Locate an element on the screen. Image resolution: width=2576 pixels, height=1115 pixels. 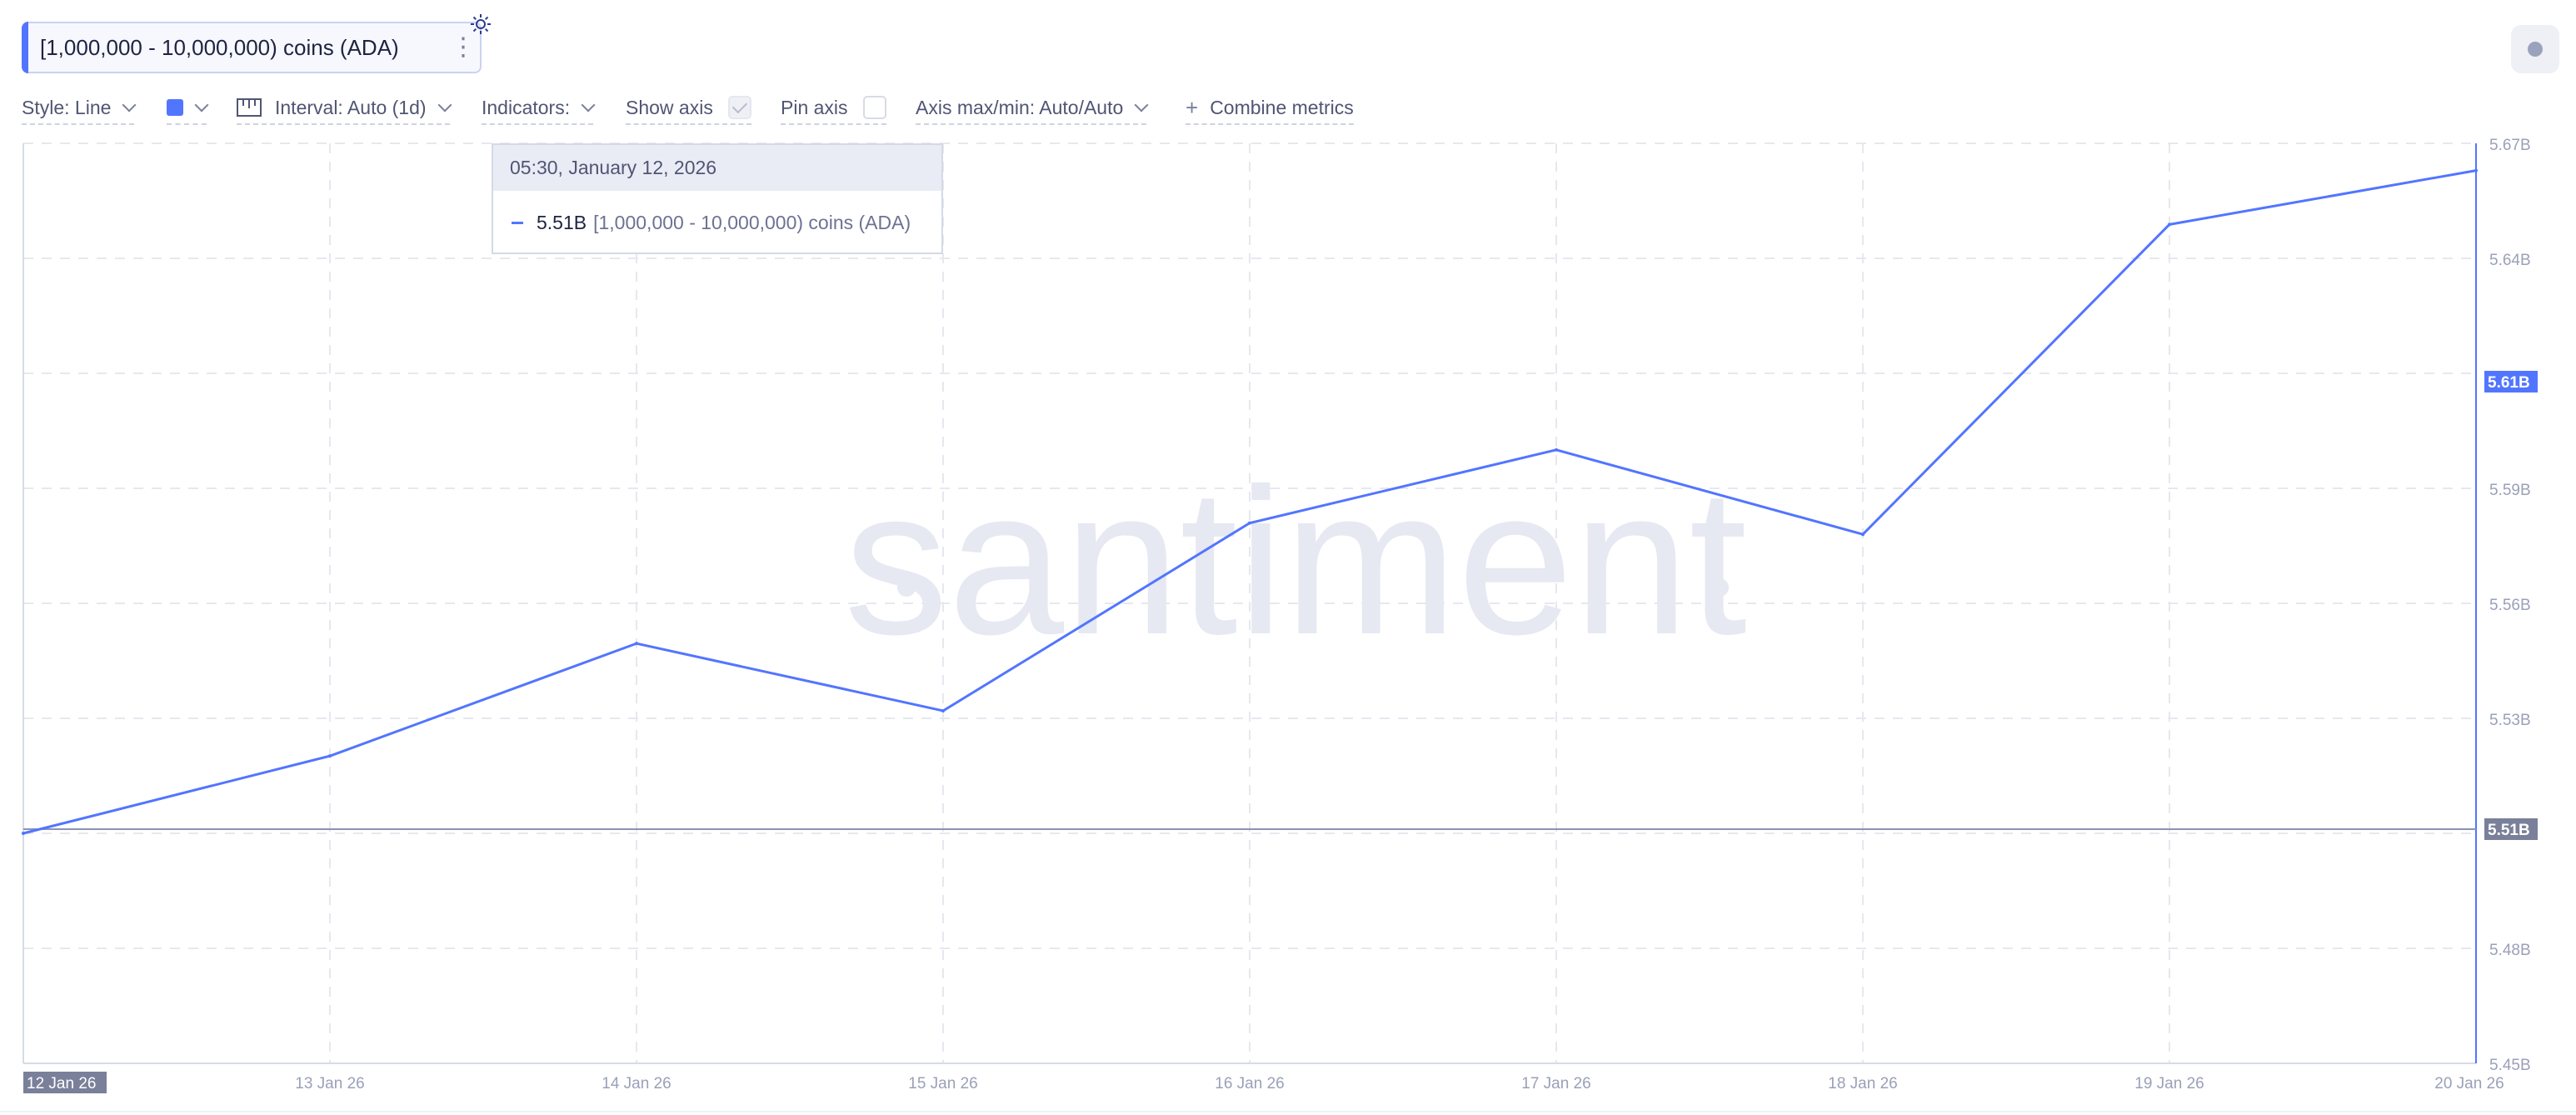
pin-axis-toggle: Pin axis is located at coordinates (833, 108).